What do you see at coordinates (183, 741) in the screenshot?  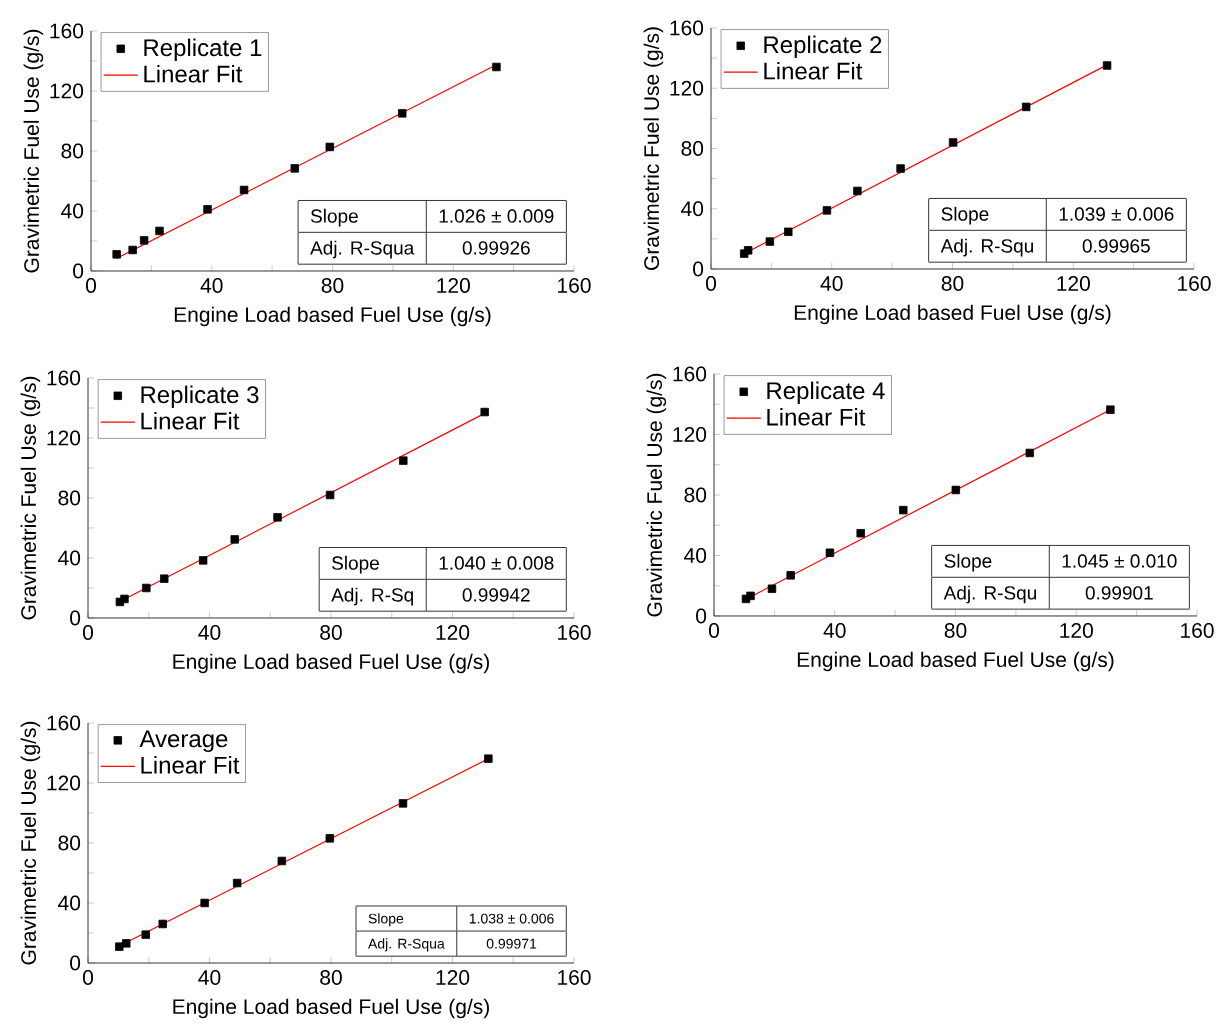 I see `legend-label: Average` at bounding box center [183, 741].